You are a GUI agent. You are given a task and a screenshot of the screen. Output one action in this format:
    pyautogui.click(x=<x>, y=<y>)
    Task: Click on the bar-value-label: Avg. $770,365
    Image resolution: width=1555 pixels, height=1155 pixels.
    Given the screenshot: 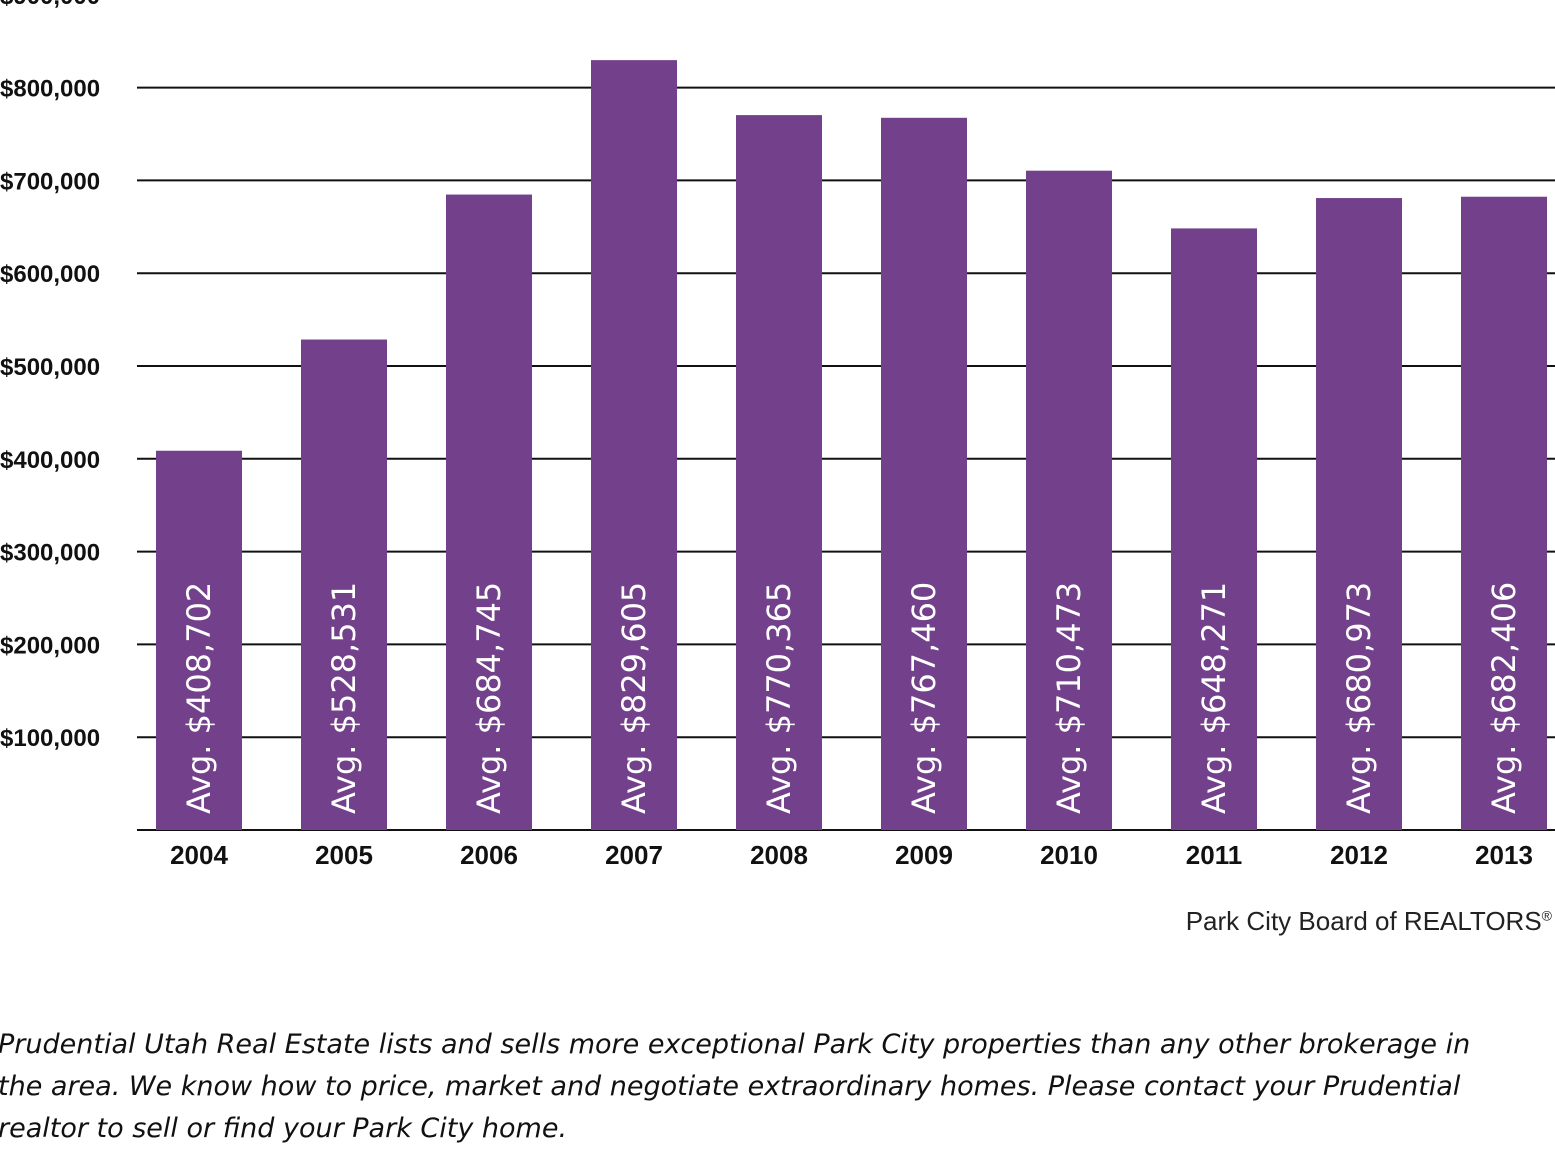 What is the action you would take?
    pyautogui.click(x=779, y=698)
    